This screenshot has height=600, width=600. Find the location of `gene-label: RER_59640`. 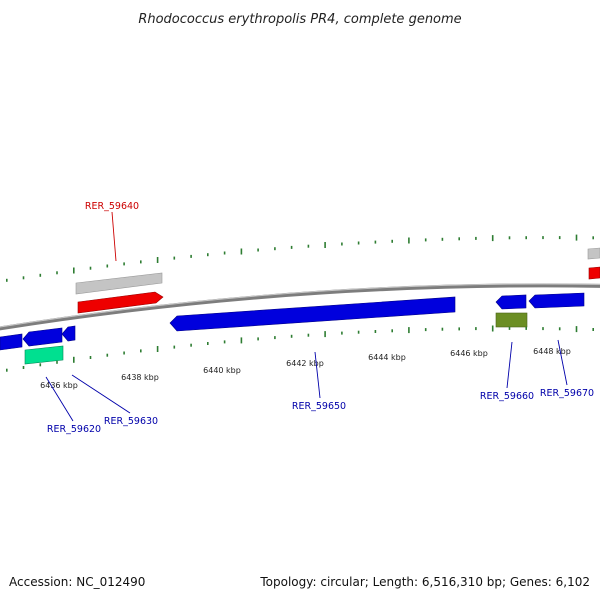

gene-label: RER_59640 is located at coordinates (112, 206).